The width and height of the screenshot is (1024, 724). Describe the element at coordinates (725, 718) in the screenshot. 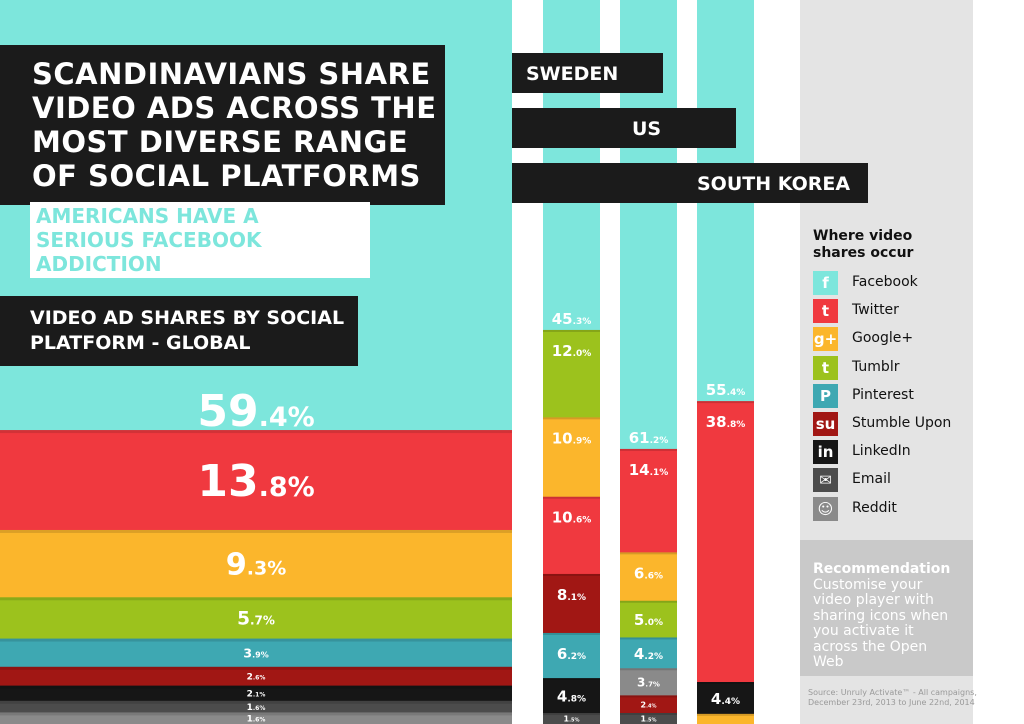

I see `south-korea-bar-google-` at that location.